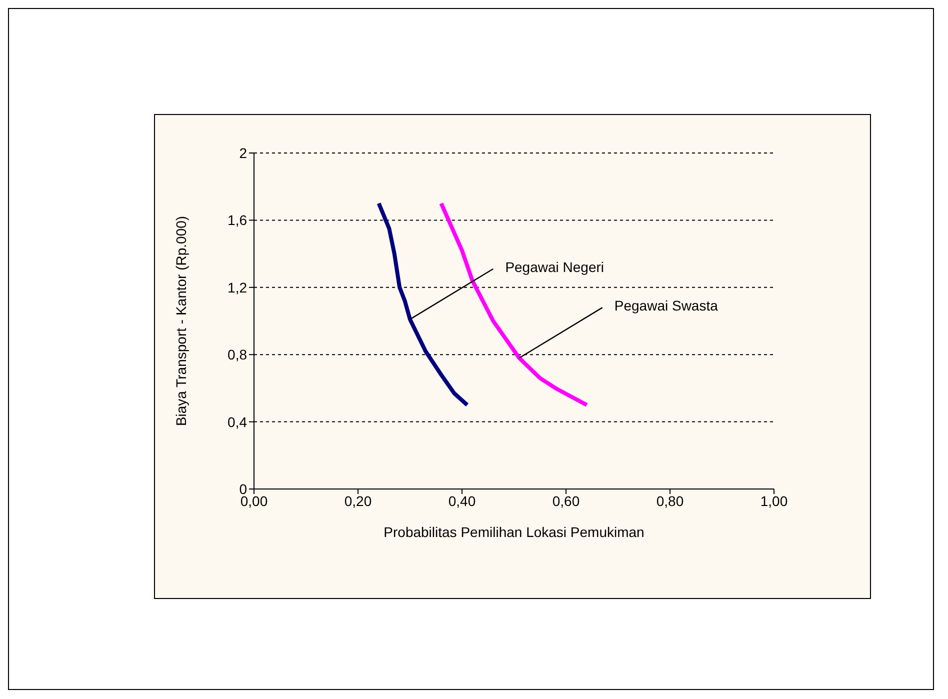 The image size is (948, 699). Describe the element at coordinates (423, 304) in the screenshot. I see `line-series` at that location.